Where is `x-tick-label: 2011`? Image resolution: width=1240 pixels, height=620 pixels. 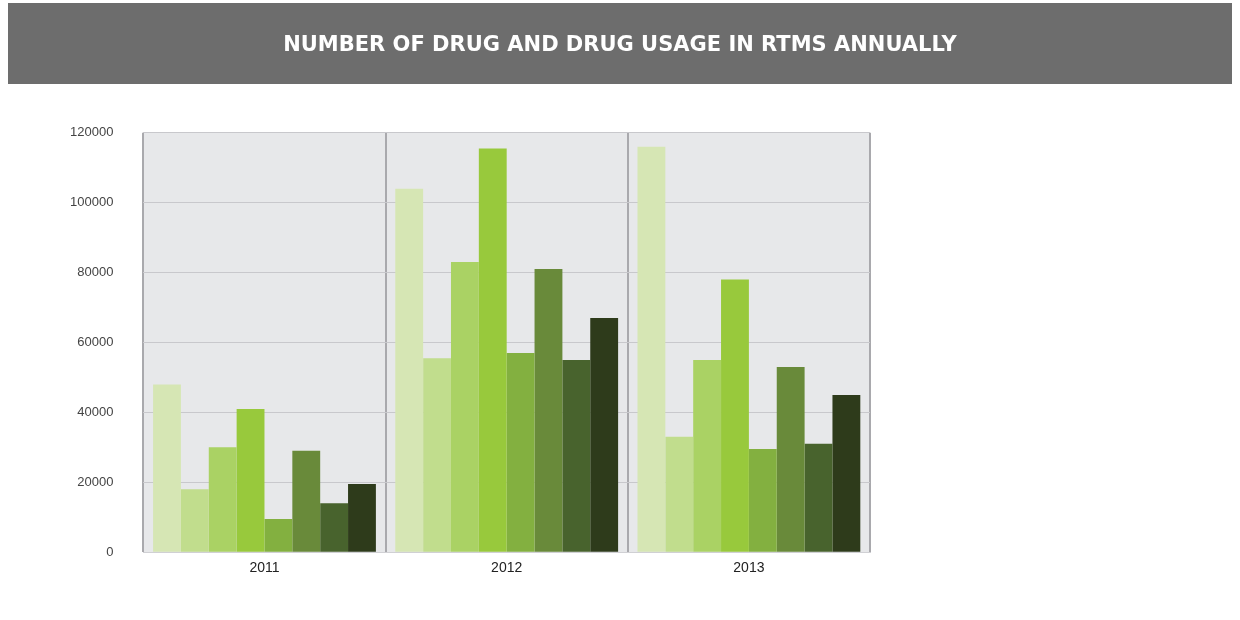 x-tick-label: 2011 is located at coordinates (264, 567).